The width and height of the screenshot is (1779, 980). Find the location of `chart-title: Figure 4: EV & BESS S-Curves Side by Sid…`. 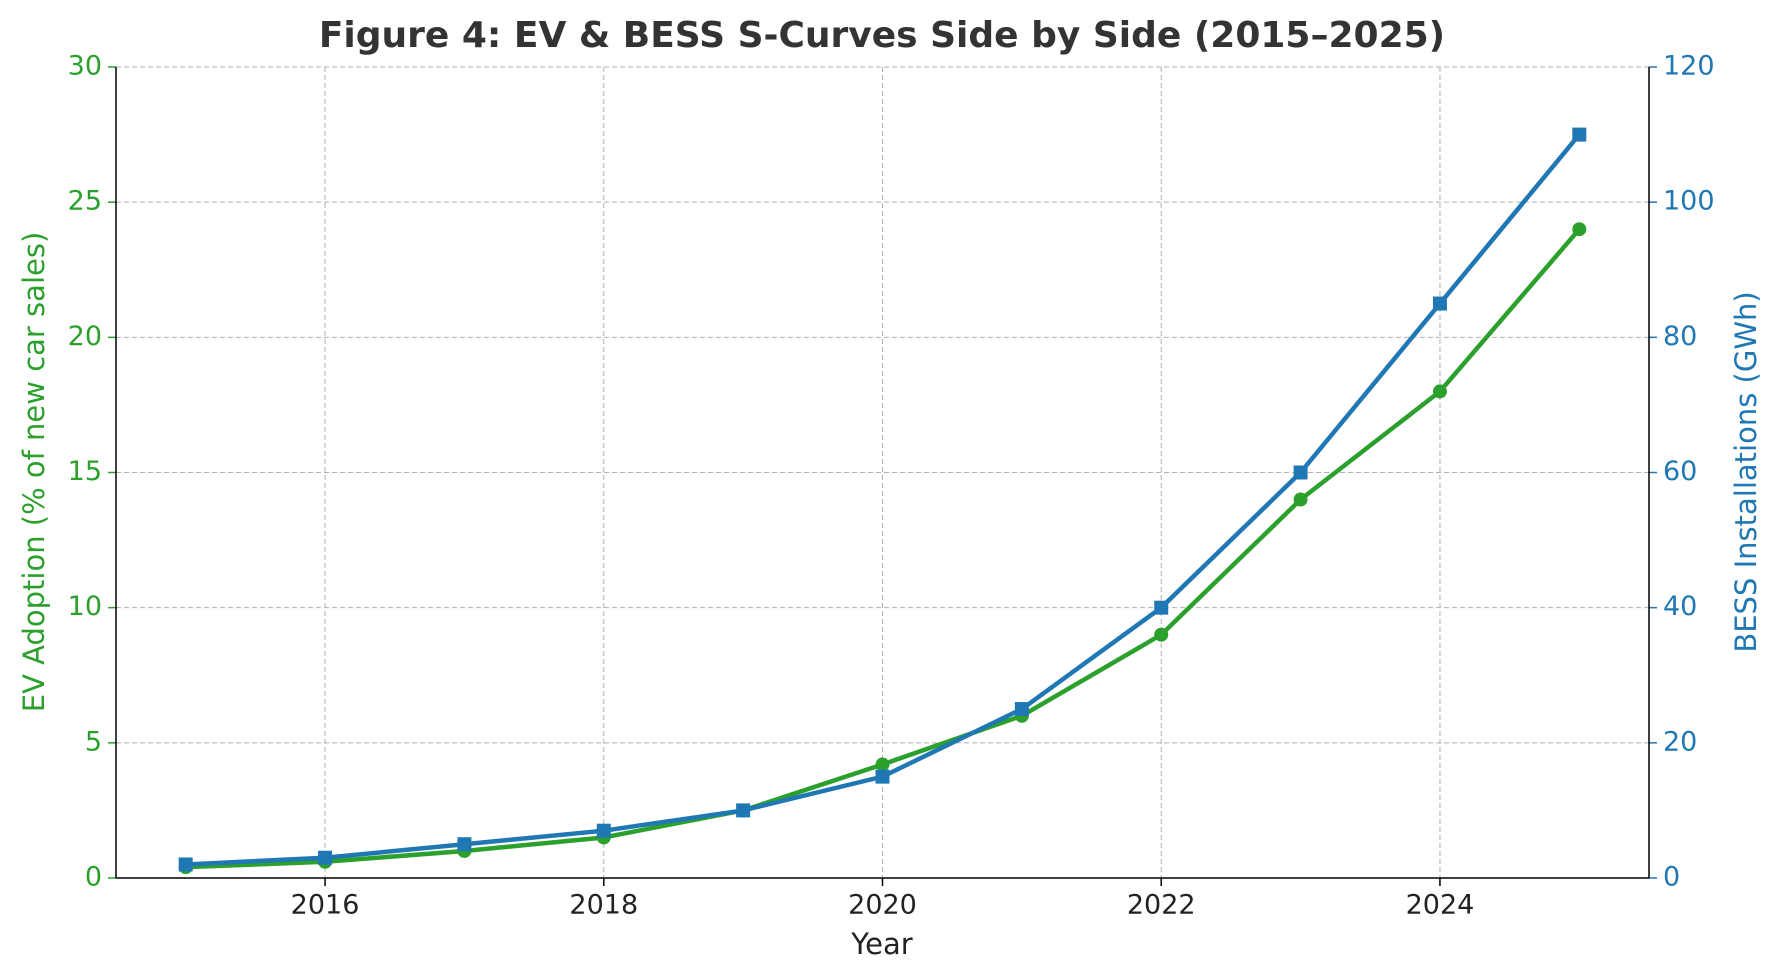

chart-title: Figure 4: EV & BESS S-Curves Side by Sid… is located at coordinates (882, 35).